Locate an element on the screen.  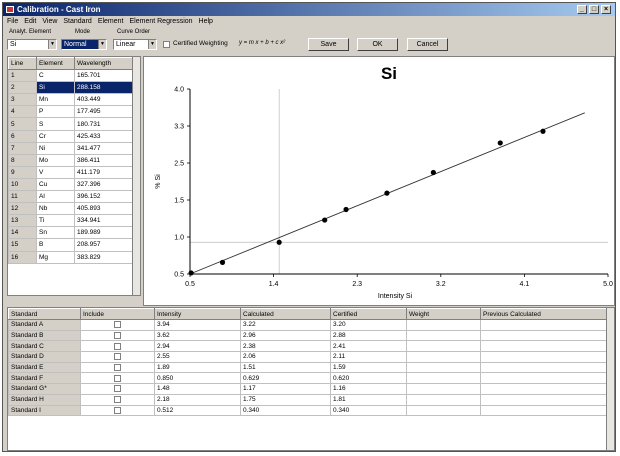
element-cell-wavelength: 177.495 is located at coordinates (103, 112).